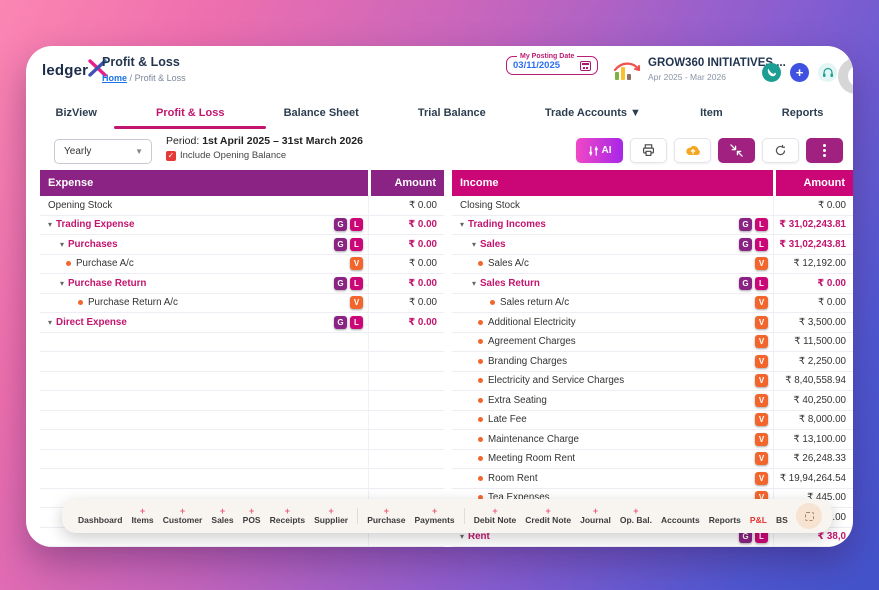 The width and height of the screenshot is (879, 590). I want to click on nav-item-payments: + Payments, so click(435, 516).